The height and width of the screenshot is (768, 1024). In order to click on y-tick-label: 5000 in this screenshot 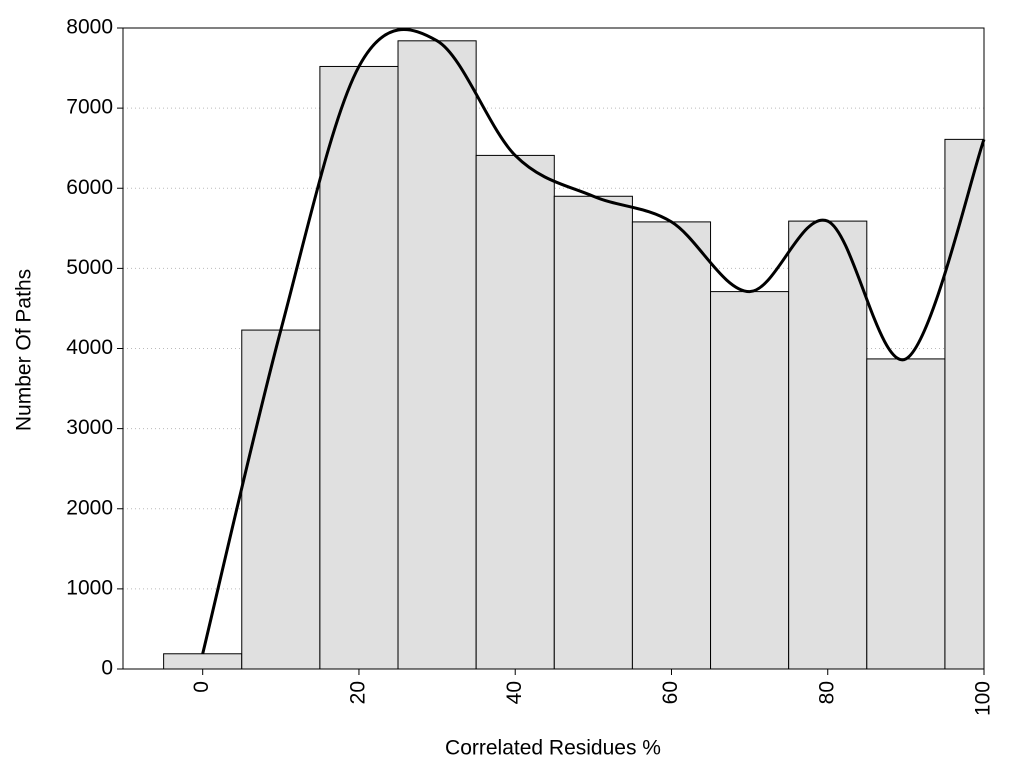, I will do `click(89, 267)`.